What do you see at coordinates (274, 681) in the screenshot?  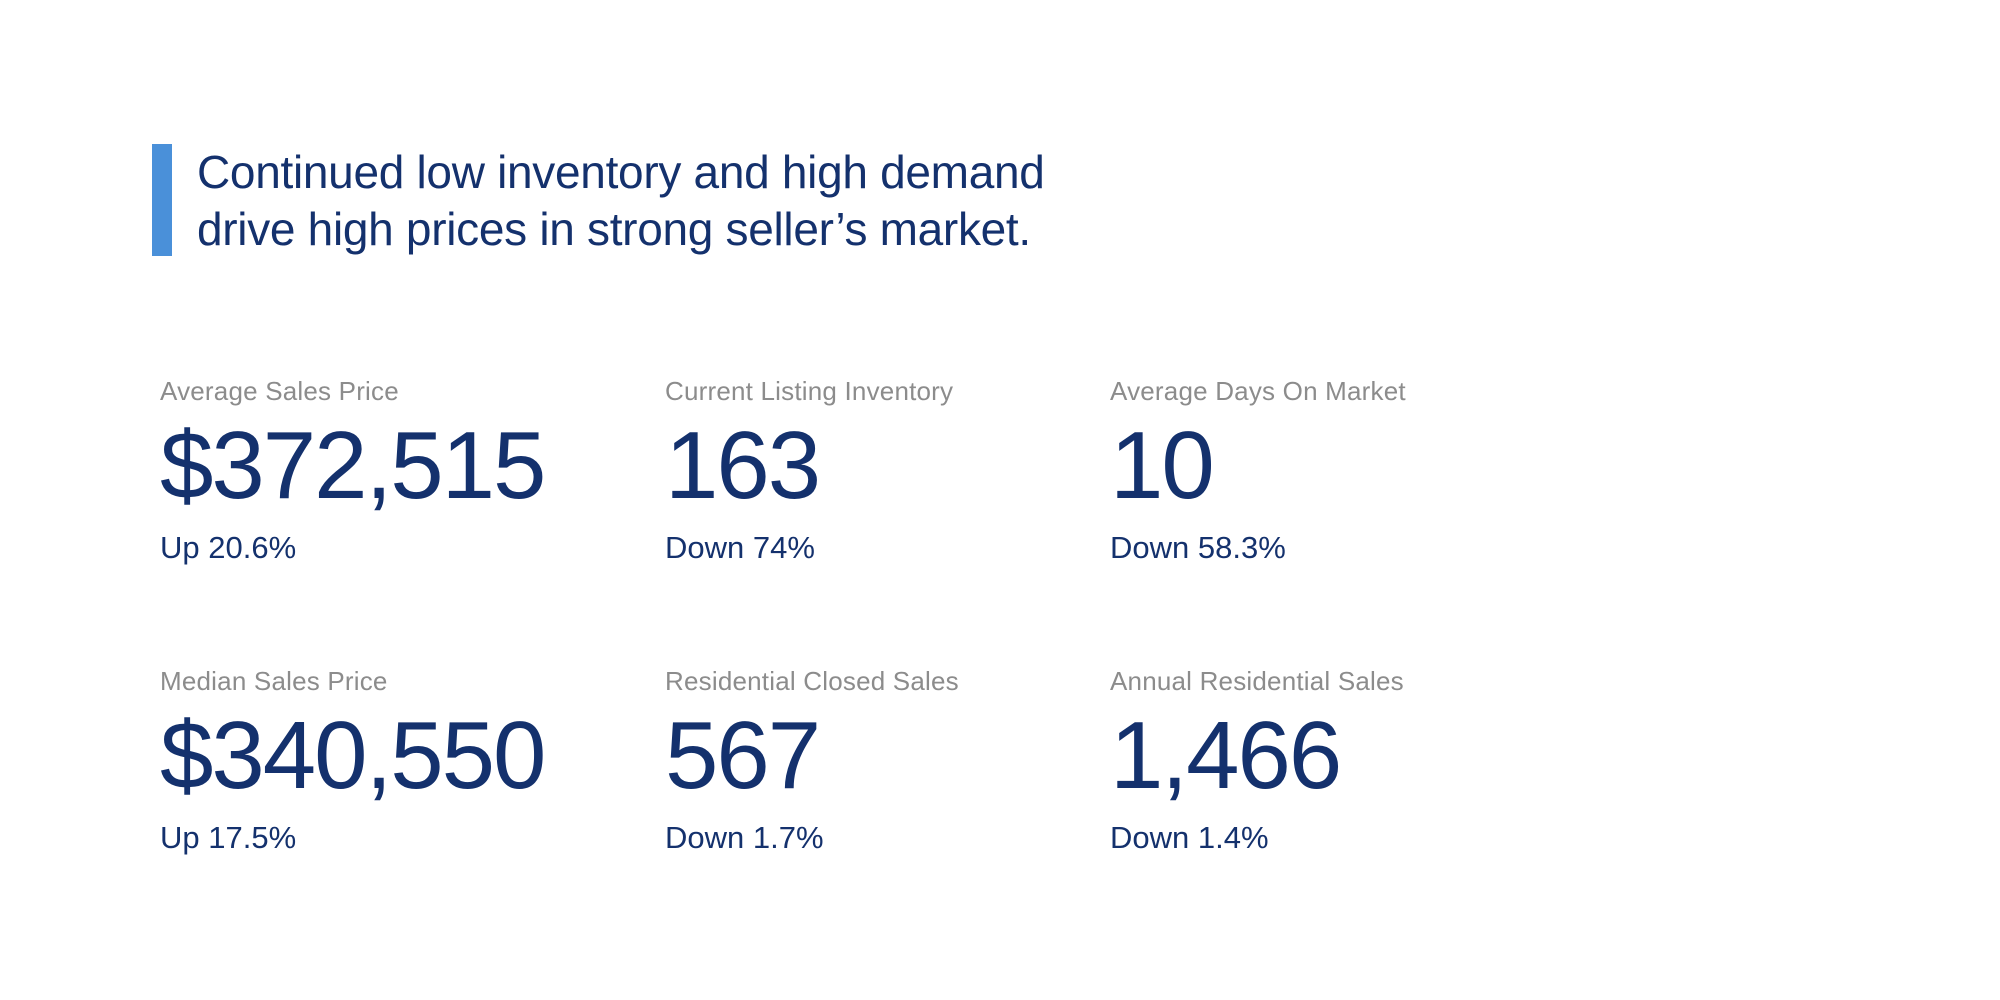 I see `stat-label: Median Sales Price` at bounding box center [274, 681].